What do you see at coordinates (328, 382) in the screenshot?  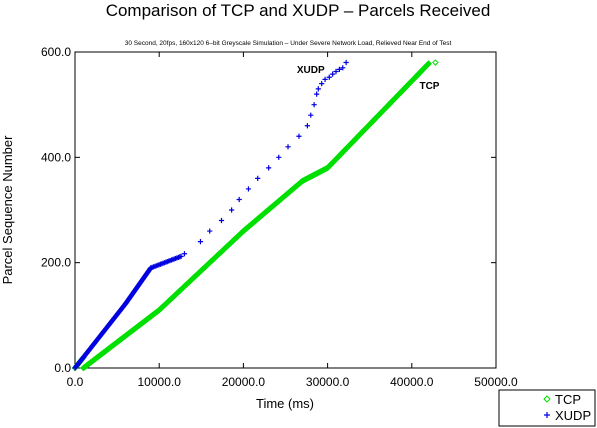 I see `x-tick-label: 30000.0` at bounding box center [328, 382].